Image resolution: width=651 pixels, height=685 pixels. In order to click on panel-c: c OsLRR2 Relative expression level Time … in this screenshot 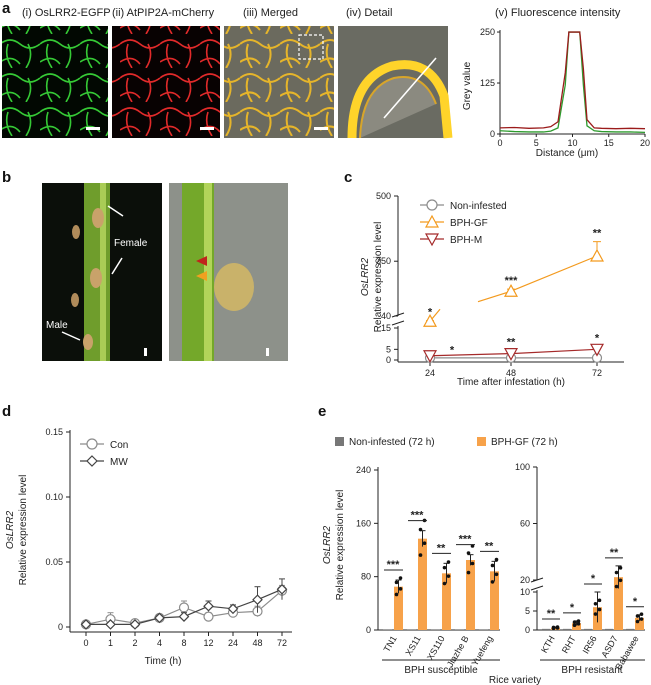, I will do `click(484, 278)`.